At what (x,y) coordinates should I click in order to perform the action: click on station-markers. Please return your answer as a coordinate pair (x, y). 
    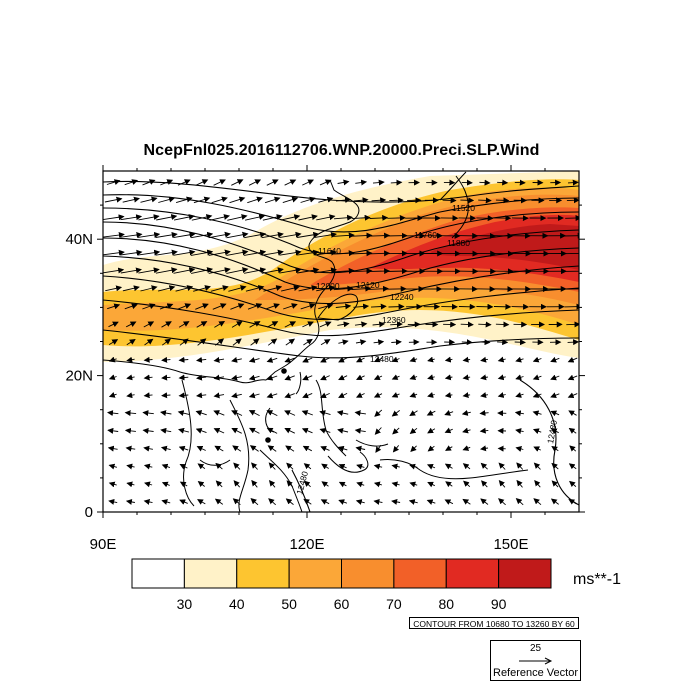
    Looking at the image, I should click on (276, 405).